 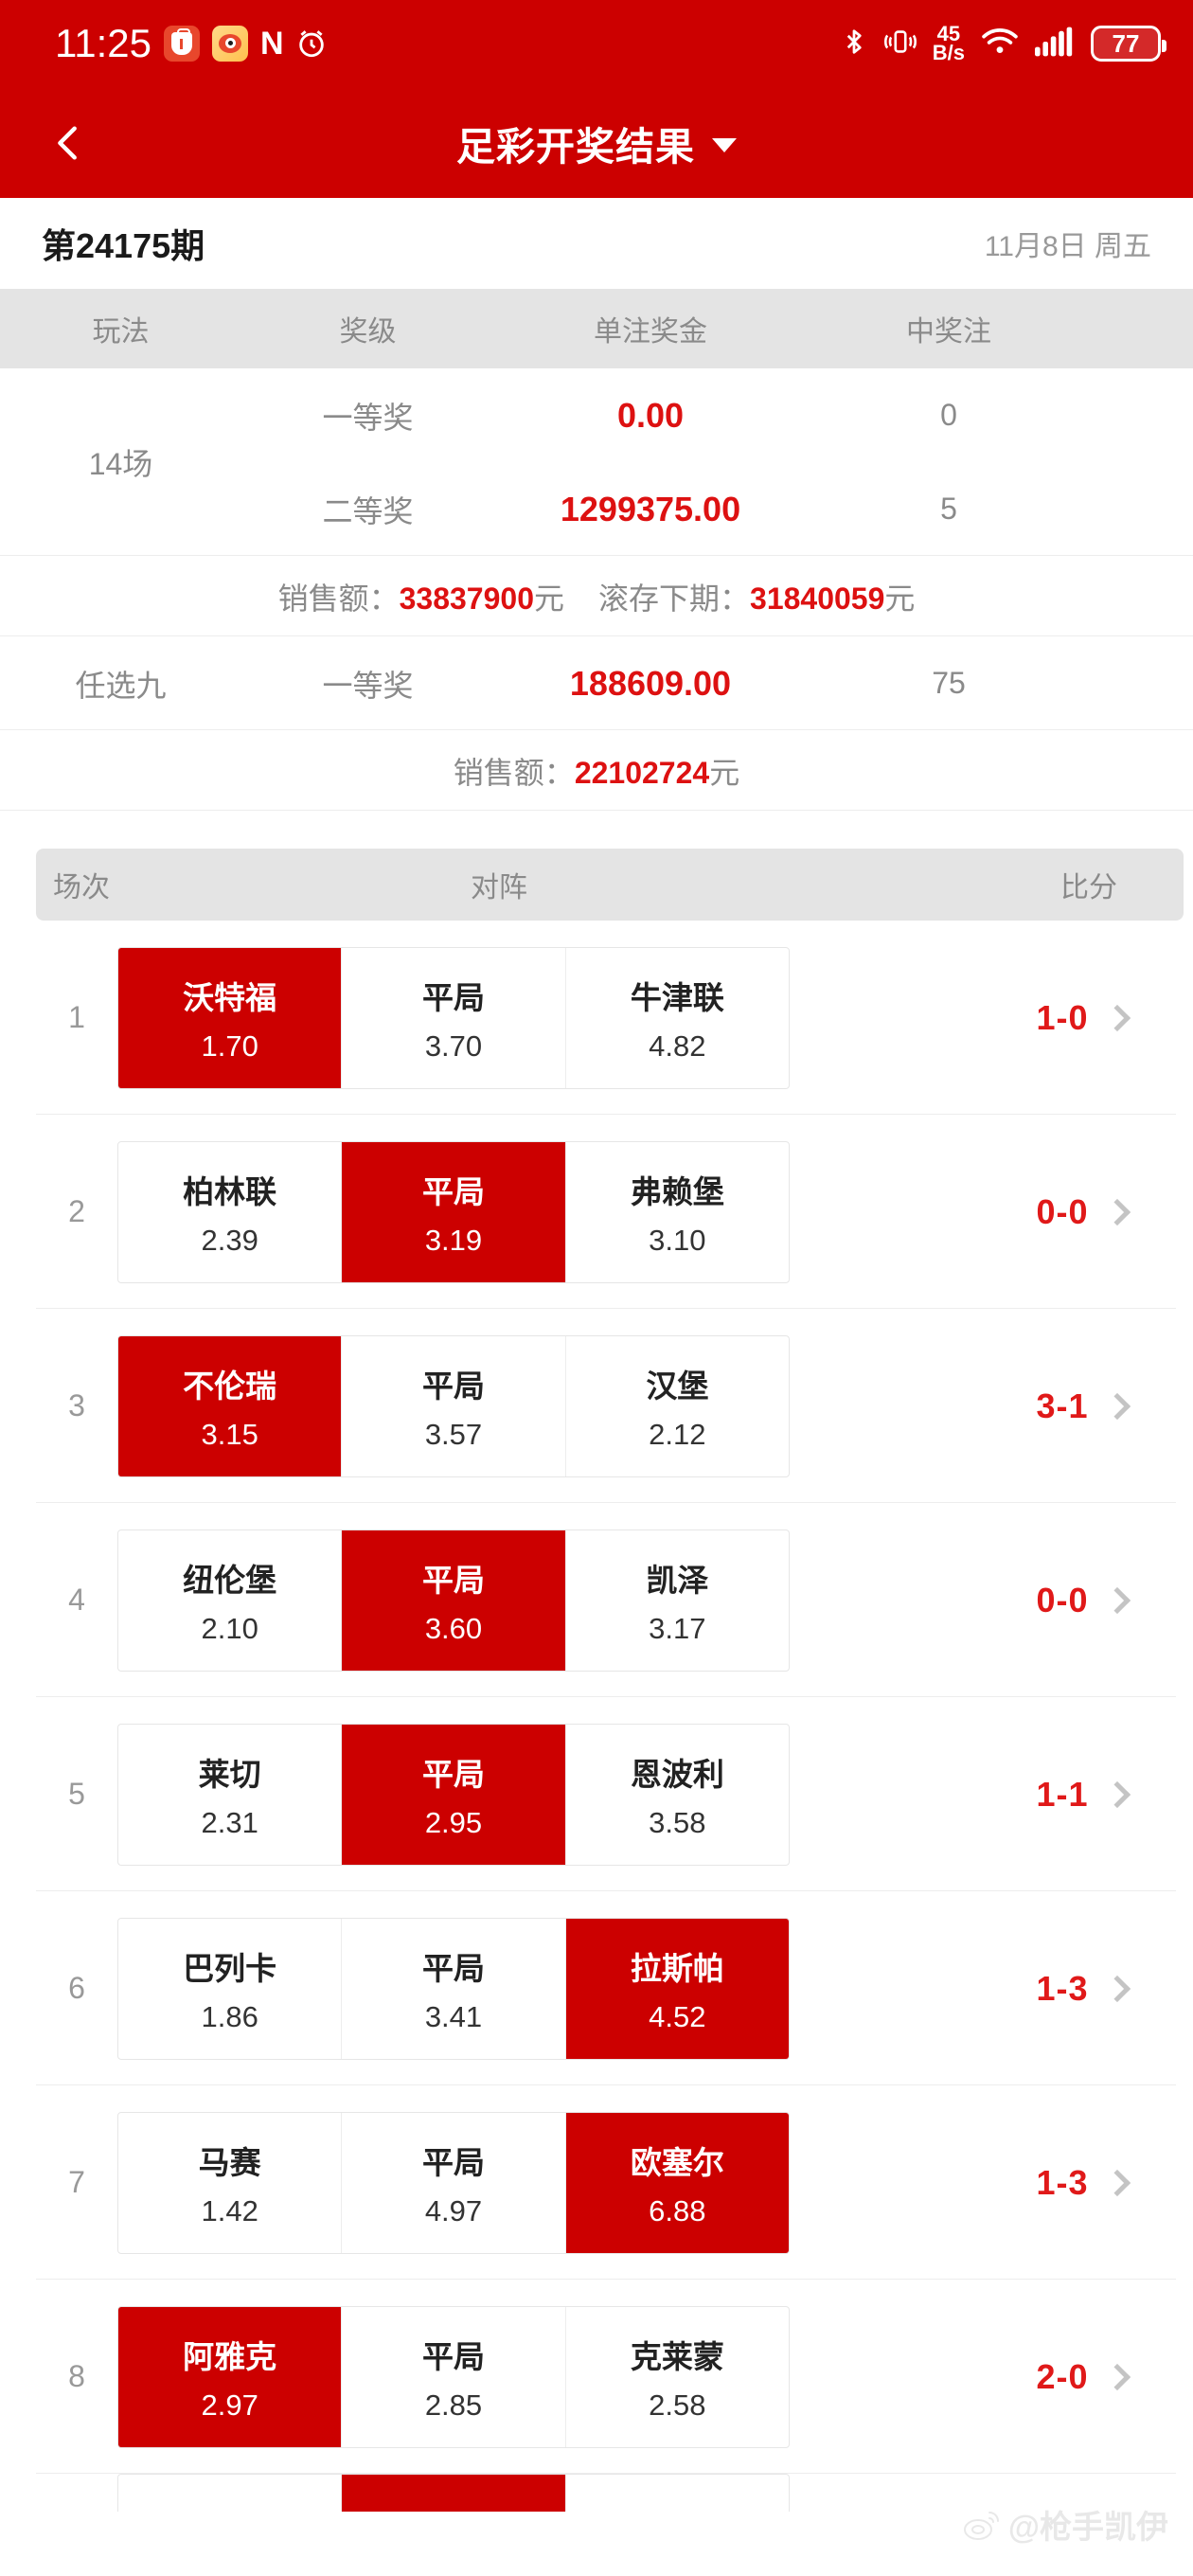 I want to click on match-score-group: 1-1, so click(x=1081, y=1795).